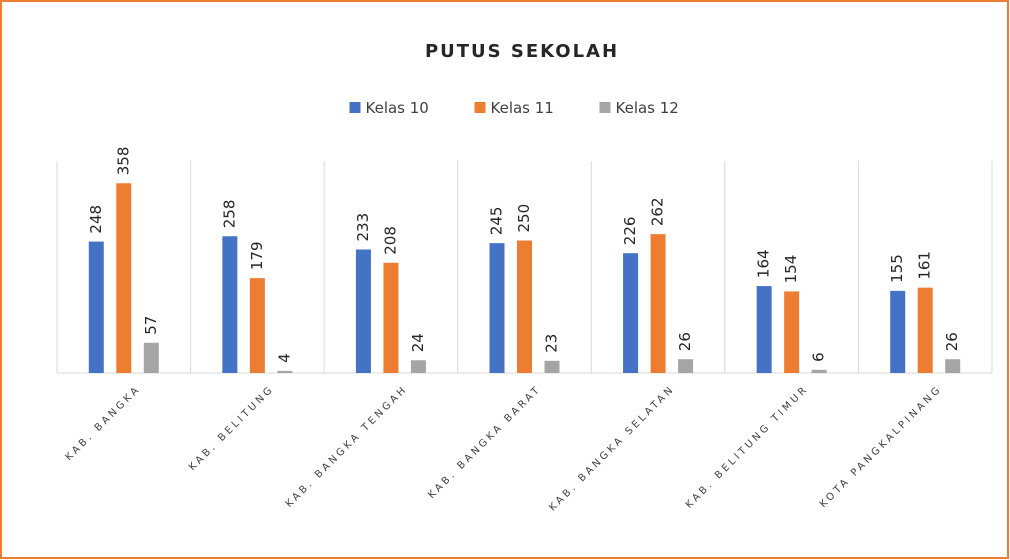  What do you see at coordinates (257, 255) in the screenshot?
I see `data-label: 179` at bounding box center [257, 255].